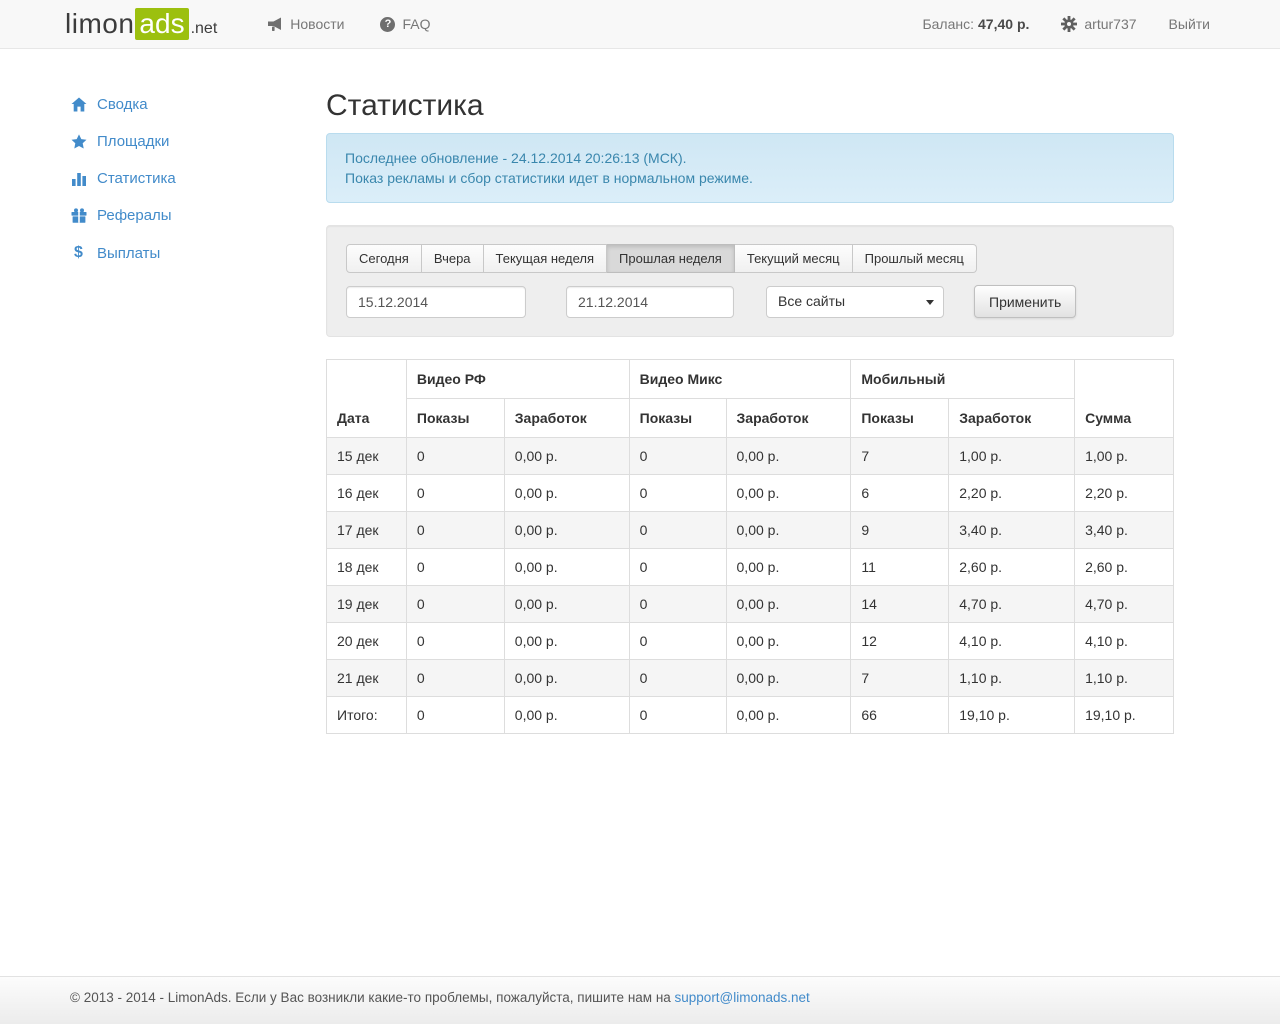 Image resolution: width=1280 pixels, height=1024 pixels. What do you see at coordinates (900, 715) in the screenshot?
I see `table-cell: 66` at bounding box center [900, 715].